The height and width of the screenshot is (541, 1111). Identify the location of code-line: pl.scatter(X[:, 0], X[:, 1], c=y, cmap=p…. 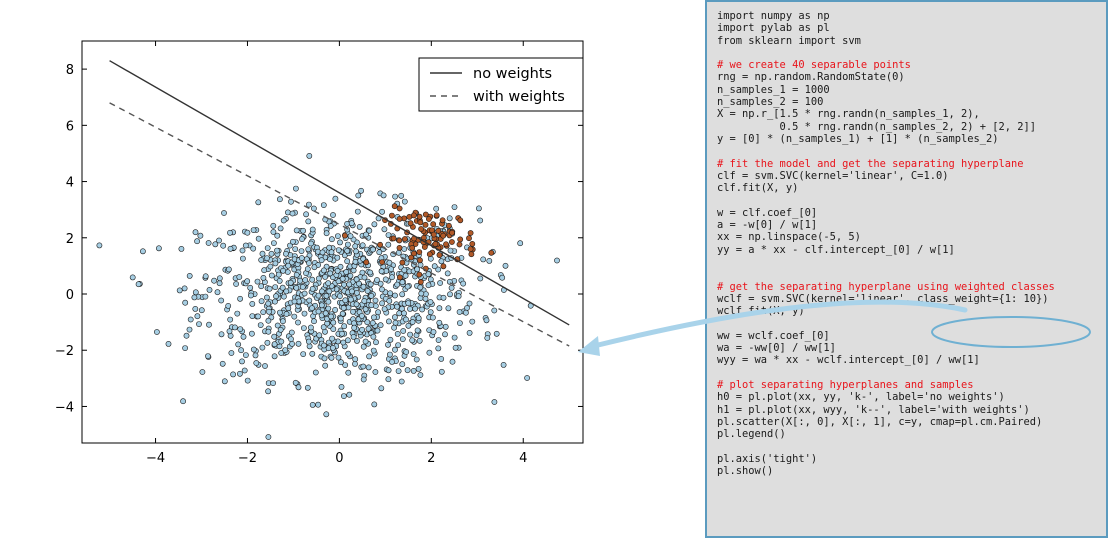
(880, 421).